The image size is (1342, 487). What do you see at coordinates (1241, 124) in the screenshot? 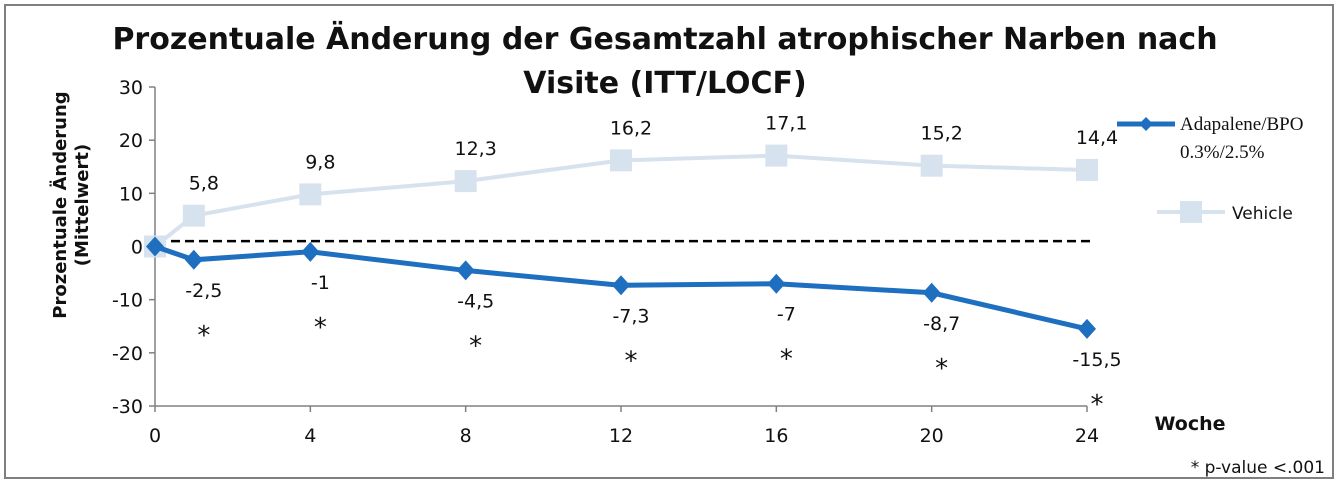
I see `legend-adapalene-label: Adapalene/BPO` at bounding box center [1241, 124].